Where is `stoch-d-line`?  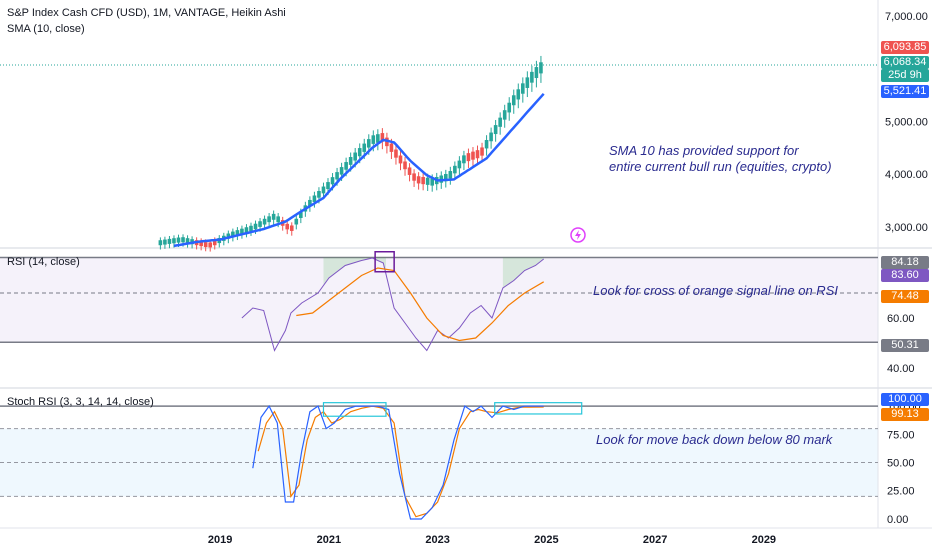
stoch-d-line is located at coordinates (400, 461).